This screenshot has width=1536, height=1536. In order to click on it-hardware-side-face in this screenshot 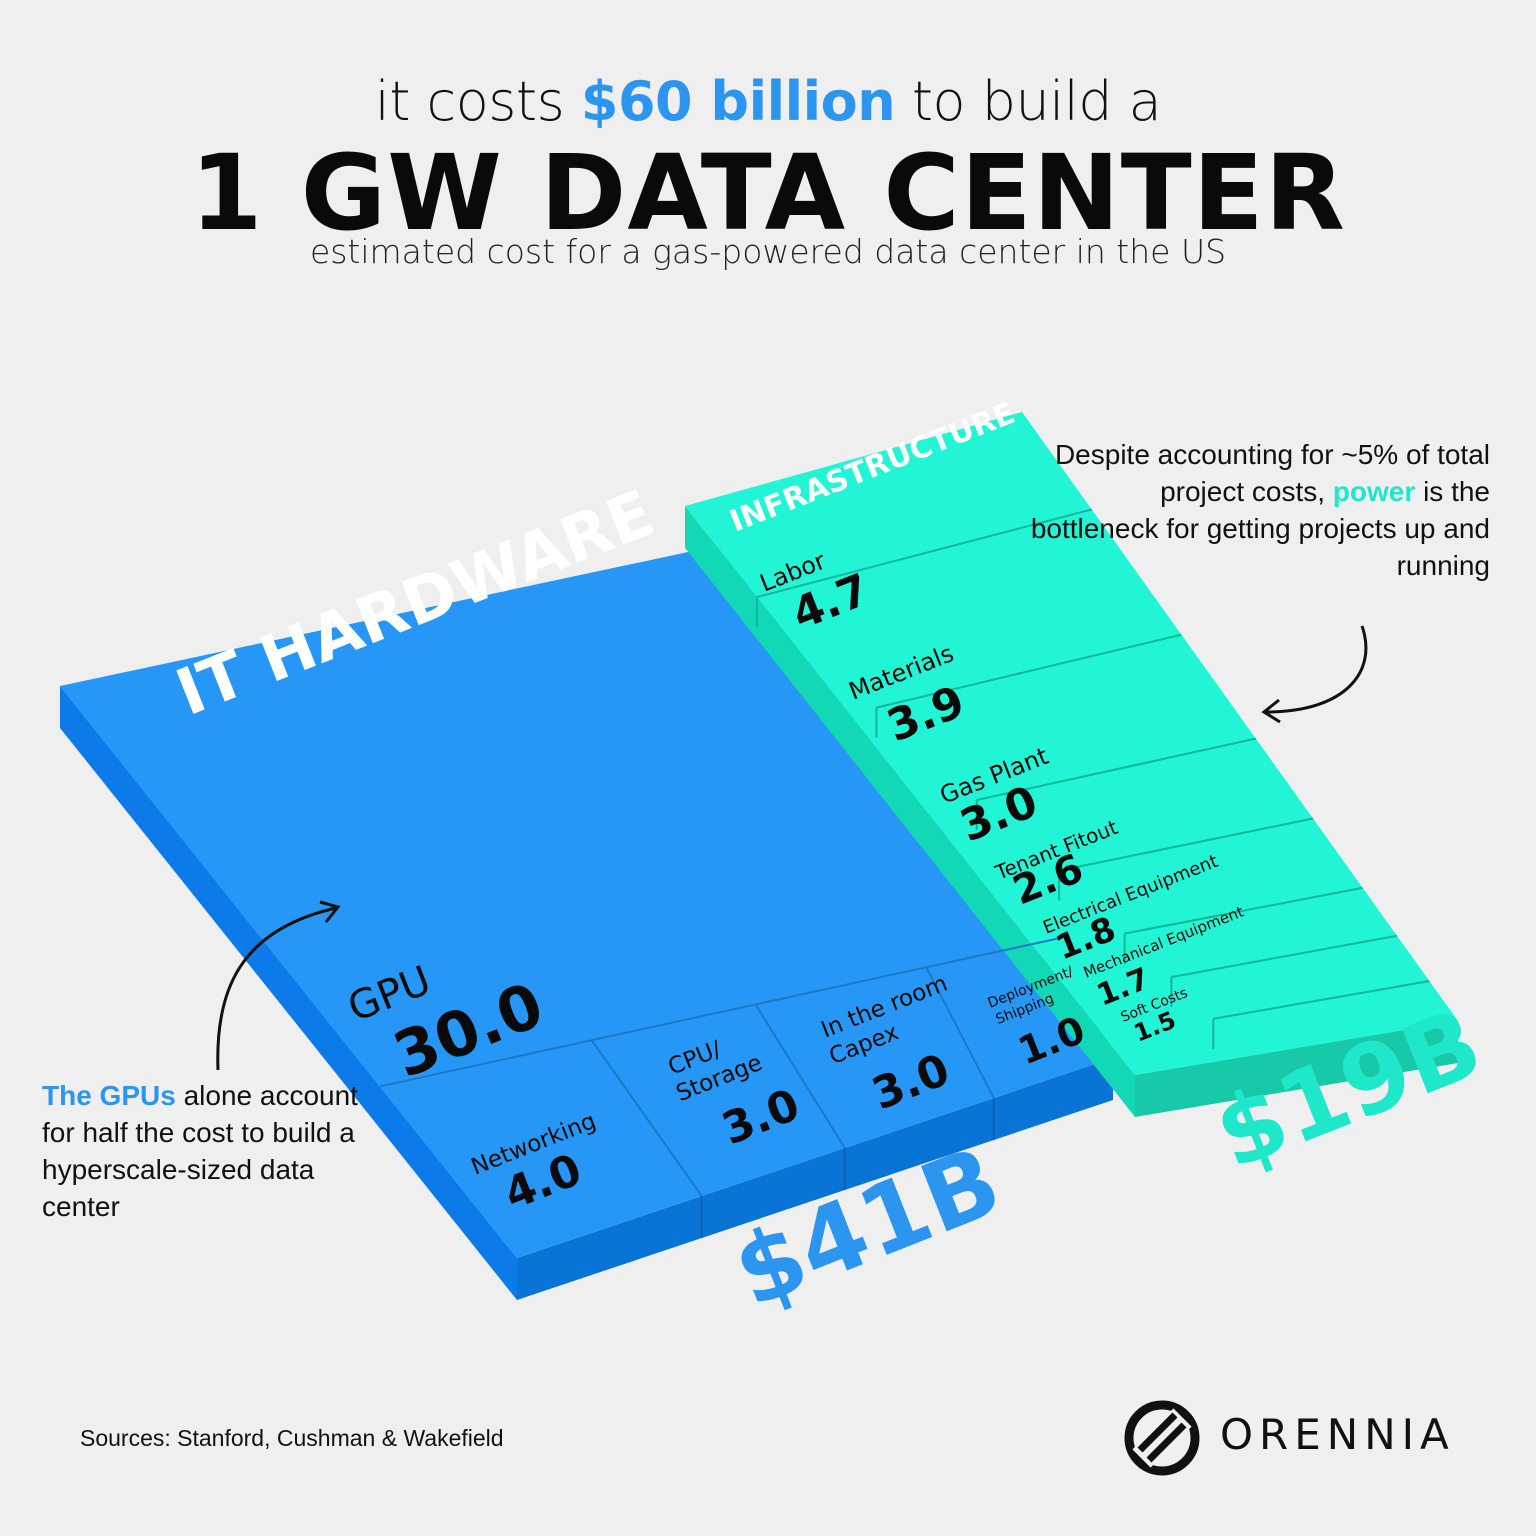, I will do `click(288, 993)`.